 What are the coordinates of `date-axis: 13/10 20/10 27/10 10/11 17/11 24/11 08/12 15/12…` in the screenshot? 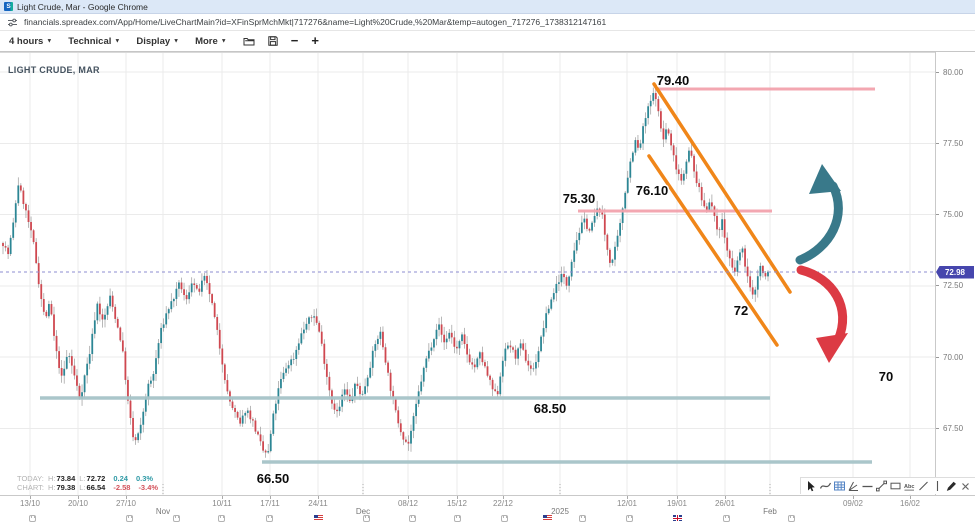 It's located at (487, 510).